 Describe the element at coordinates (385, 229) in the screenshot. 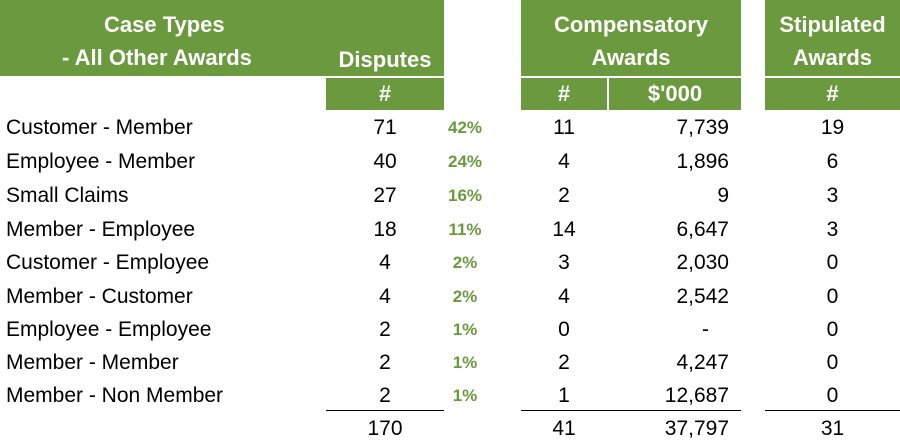

I see `row-disputes: 18` at that location.